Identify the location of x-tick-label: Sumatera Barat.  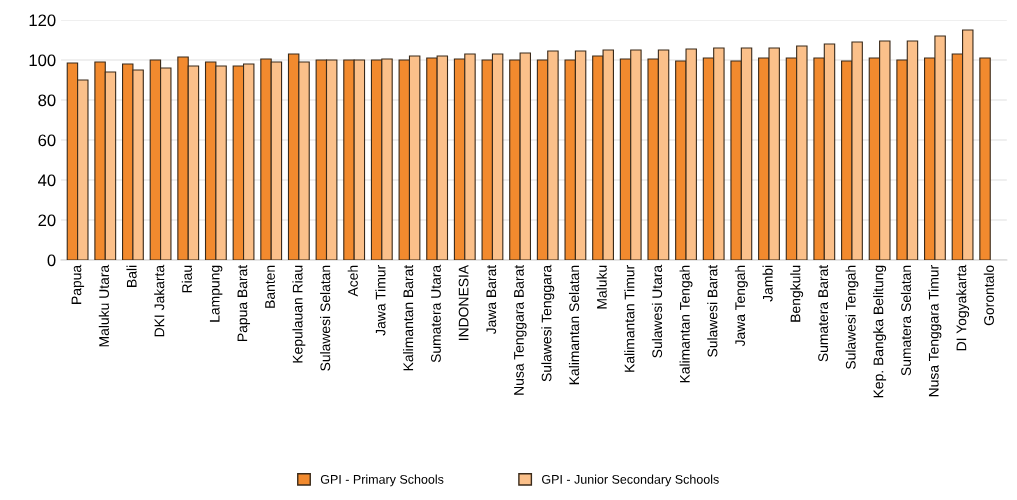
(823, 313).